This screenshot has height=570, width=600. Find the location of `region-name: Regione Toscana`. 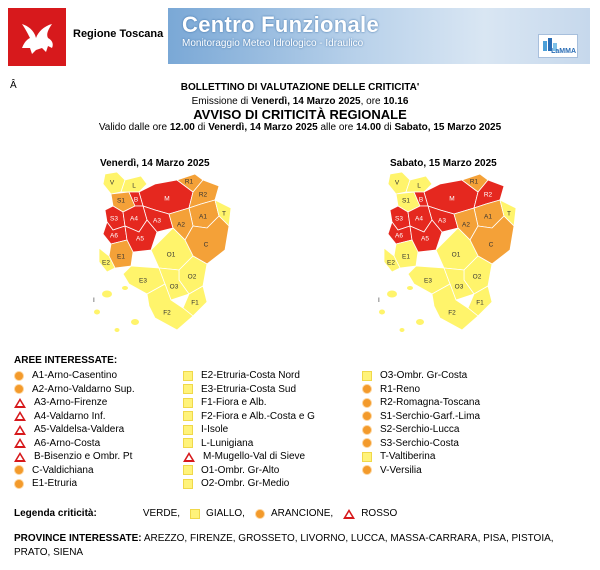

region-name: Regione Toscana is located at coordinates (118, 34).